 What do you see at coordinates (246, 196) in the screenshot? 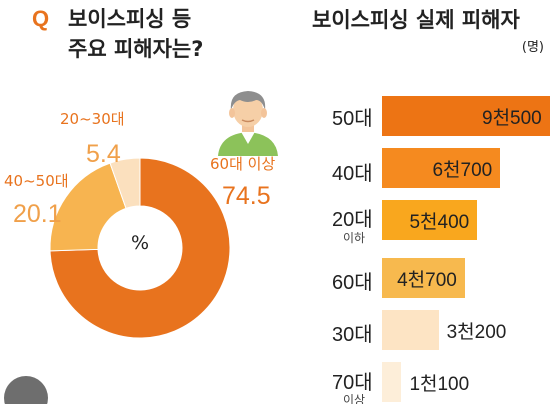
I see `pie-value-60plus: 74.5` at bounding box center [246, 196].